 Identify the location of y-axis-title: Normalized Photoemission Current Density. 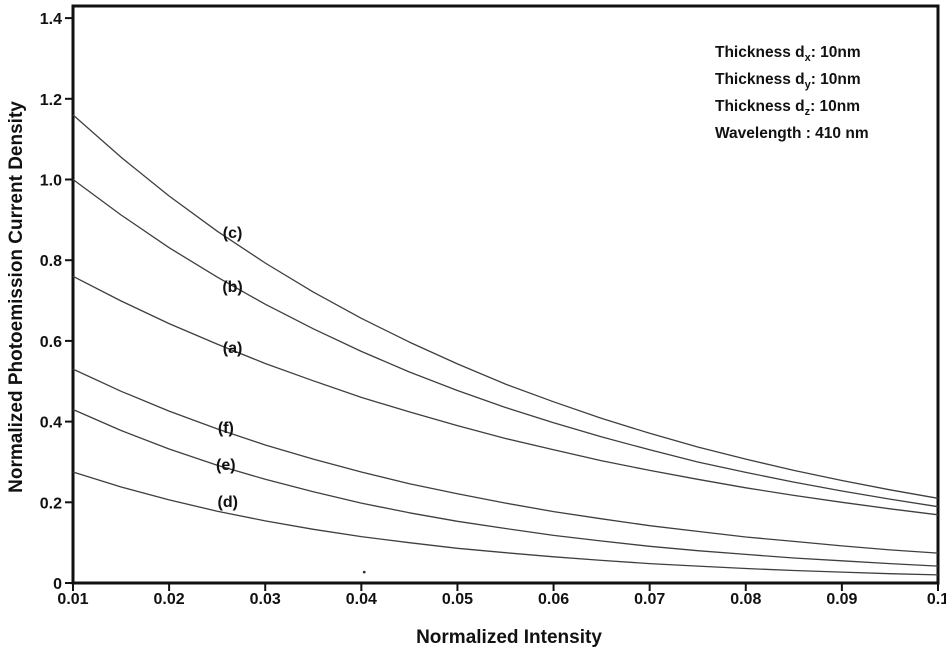
(16, 297).